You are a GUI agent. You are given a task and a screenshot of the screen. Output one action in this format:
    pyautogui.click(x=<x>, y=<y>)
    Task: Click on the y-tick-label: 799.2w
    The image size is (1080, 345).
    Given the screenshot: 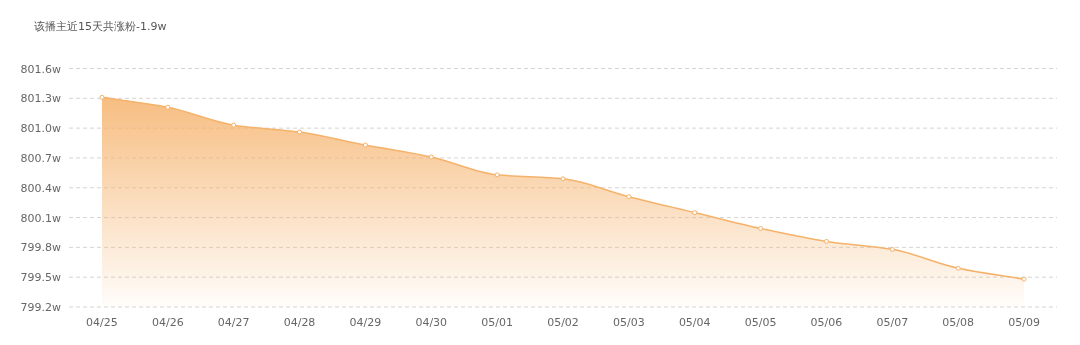 What is the action you would take?
    pyautogui.click(x=40, y=307)
    